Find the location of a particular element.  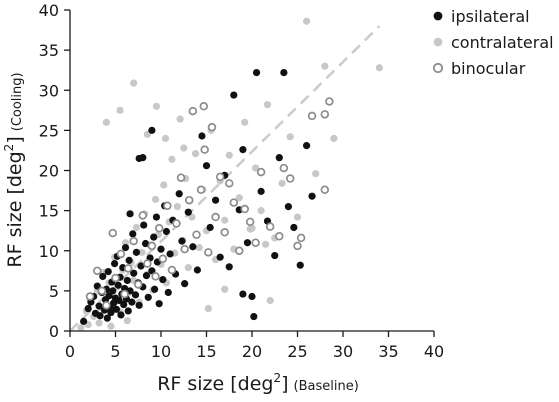

y-tick-label: 35 is located at coordinates (49, 50).